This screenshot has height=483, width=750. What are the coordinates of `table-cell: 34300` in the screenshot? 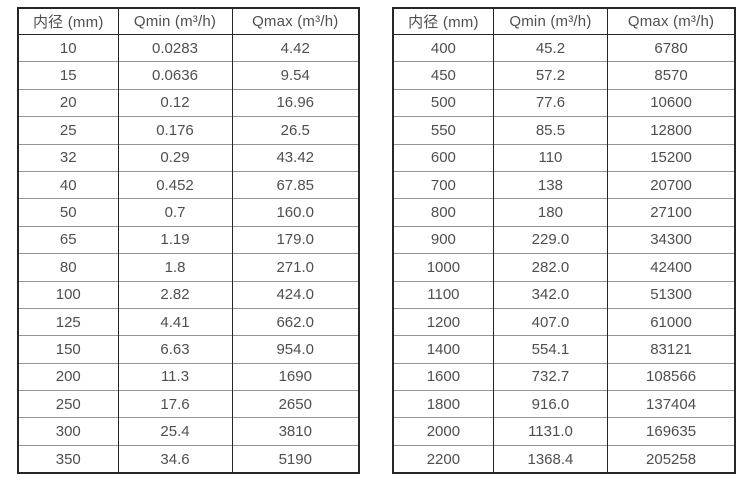 It's located at (671, 239).